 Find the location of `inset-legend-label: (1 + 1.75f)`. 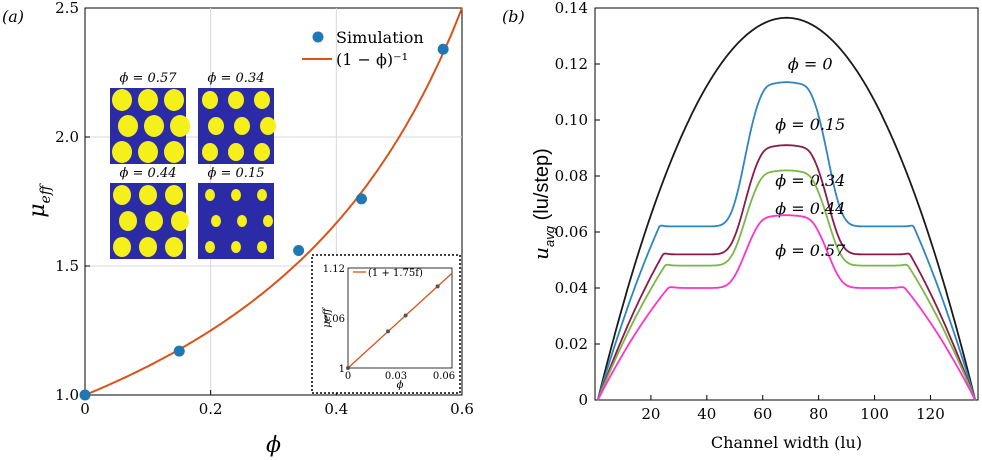

inset-legend-label: (1 + 1.75f) is located at coordinates (395, 273).